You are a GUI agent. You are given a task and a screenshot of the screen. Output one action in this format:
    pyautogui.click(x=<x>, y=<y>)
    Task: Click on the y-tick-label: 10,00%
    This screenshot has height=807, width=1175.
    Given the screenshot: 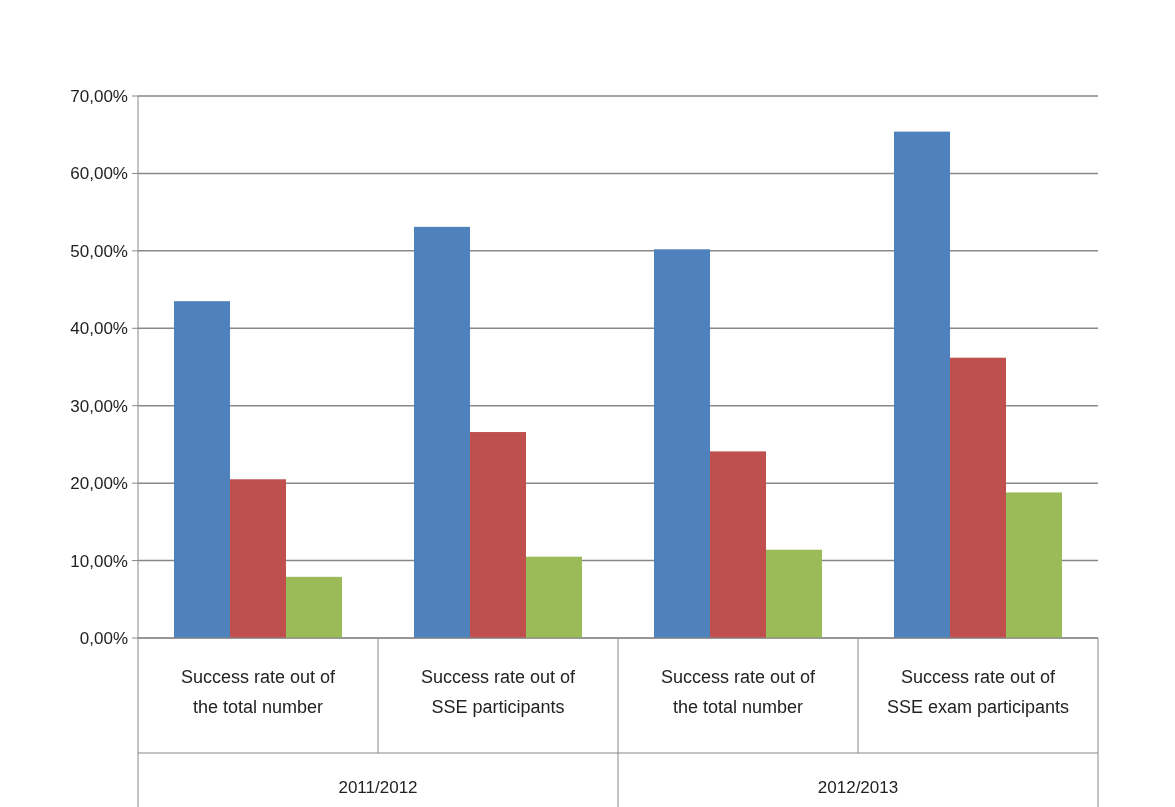 What is the action you would take?
    pyautogui.click(x=99, y=561)
    